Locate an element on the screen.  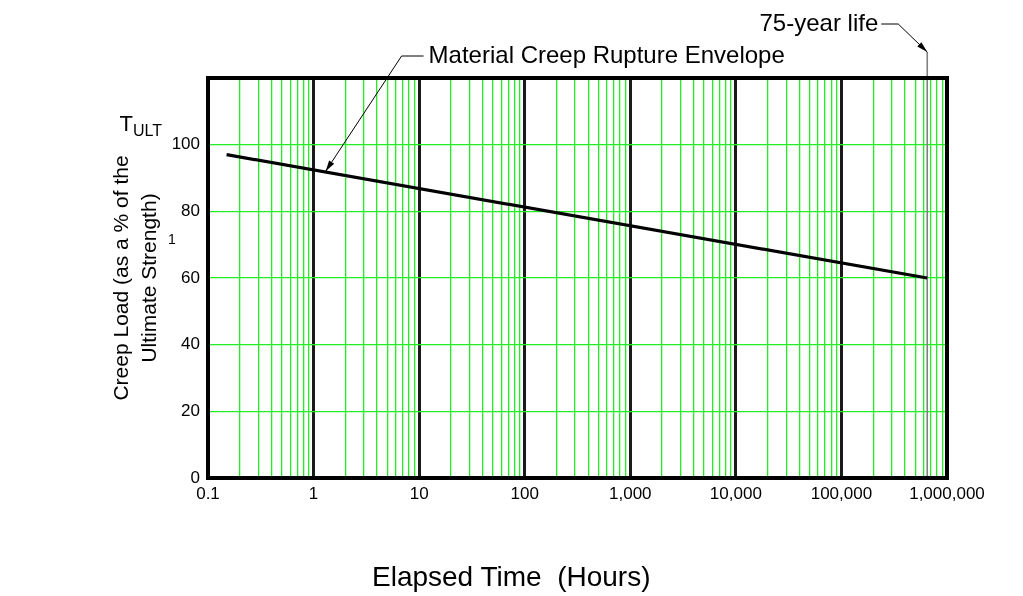
text: 1 is located at coordinates (172, 238).